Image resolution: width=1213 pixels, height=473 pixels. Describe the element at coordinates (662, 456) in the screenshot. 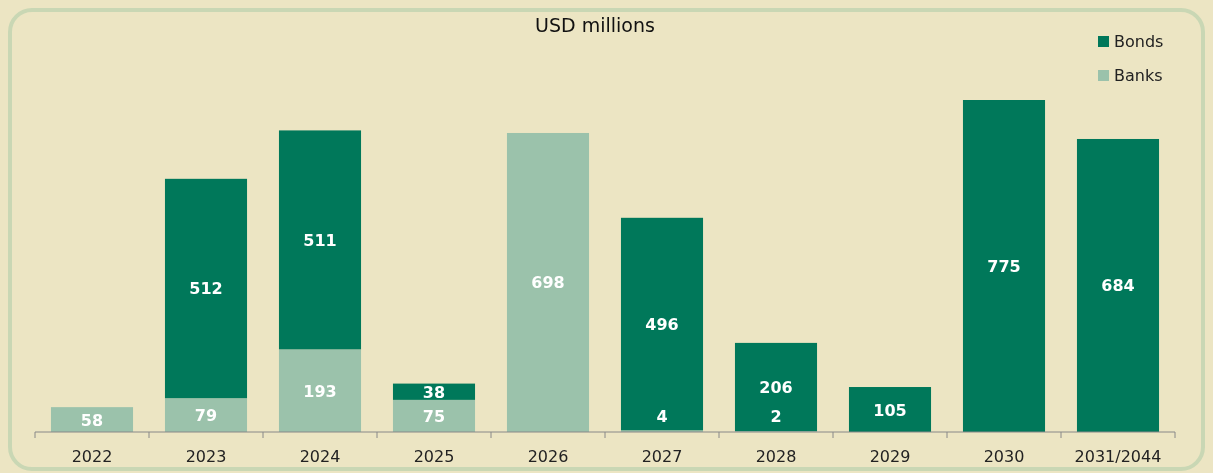

I see `x-tick-label: 2027` at that location.